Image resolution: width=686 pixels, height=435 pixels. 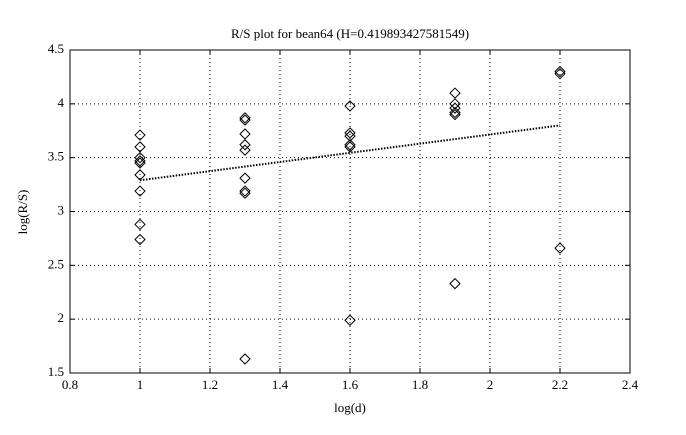 I want to click on y-tick-label: 2.5, so click(x=56, y=263).